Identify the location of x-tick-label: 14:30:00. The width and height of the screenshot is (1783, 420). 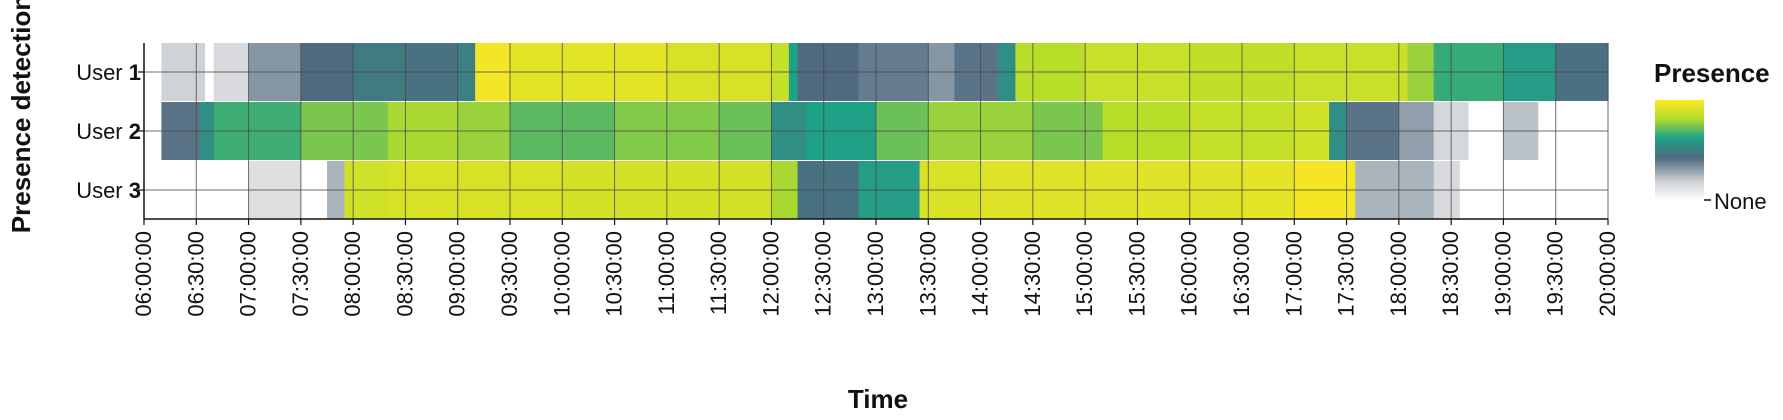
(1032, 274).